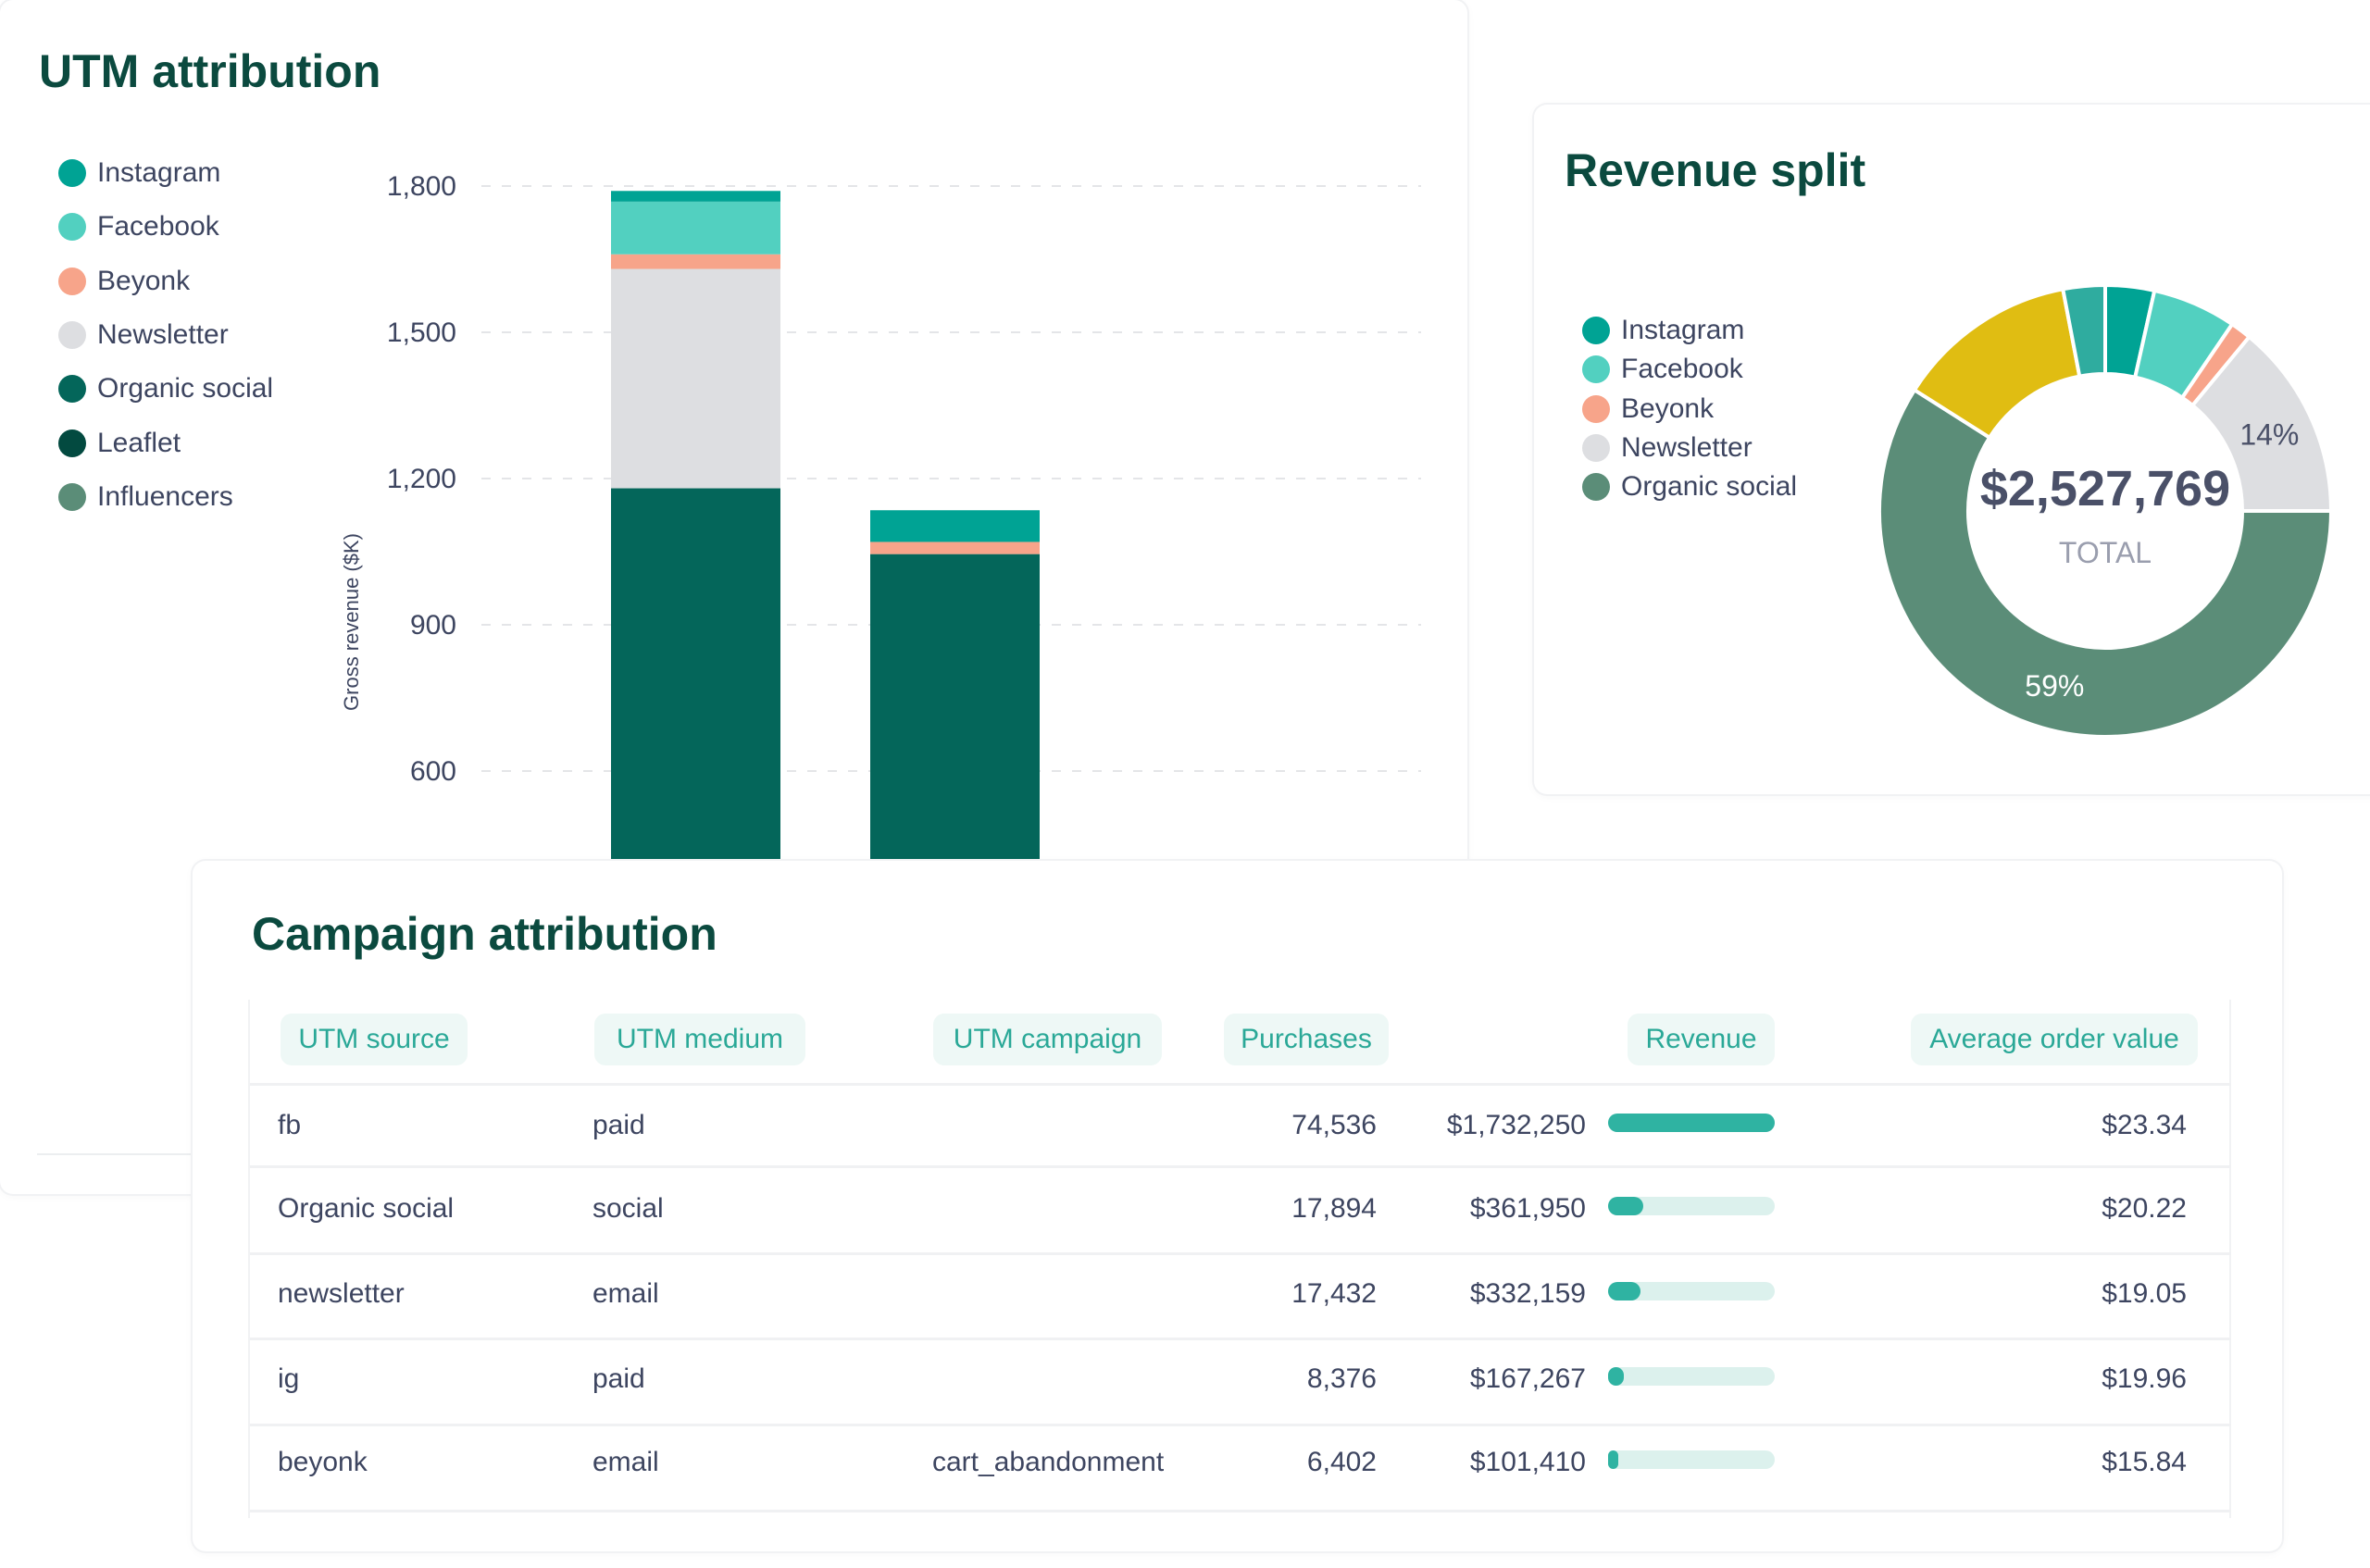  What do you see at coordinates (1334, 1293) in the screenshot?
I see `purchases-cell: 17,432` at bounding box center [1334, 1293].